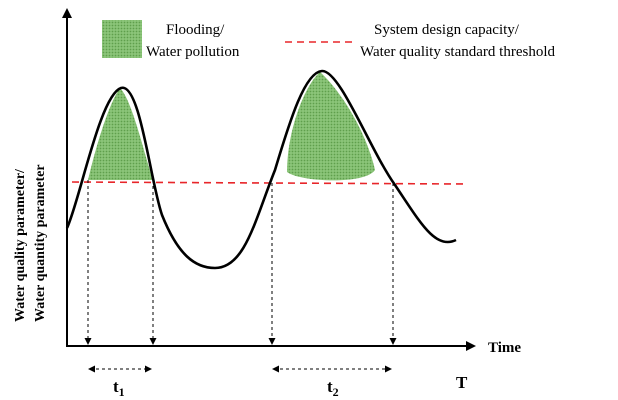 The image size is (618, 400). What do you see at coordinates (275, 369) in the screenshot?
I see `t2-arrow-left-head` at bounding box center [275, 369].